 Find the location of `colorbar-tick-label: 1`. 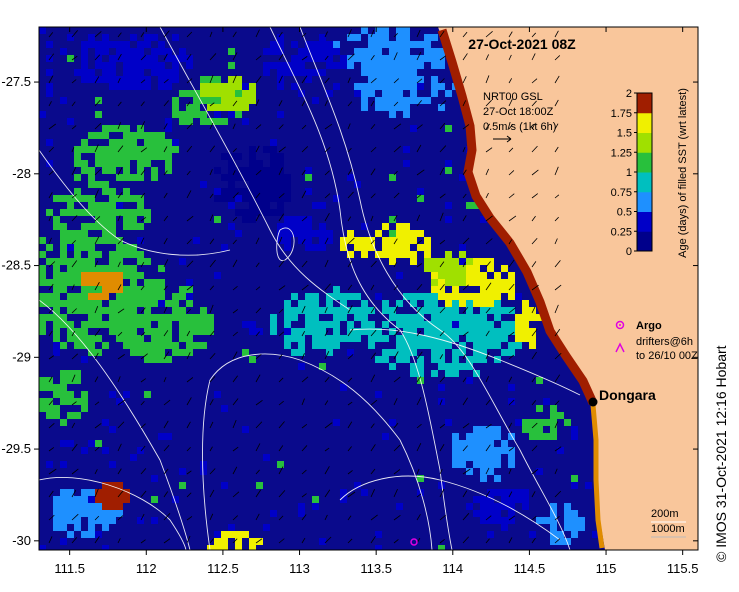

colorbar-tick-label: 1 is located at coordinates (629, 173).